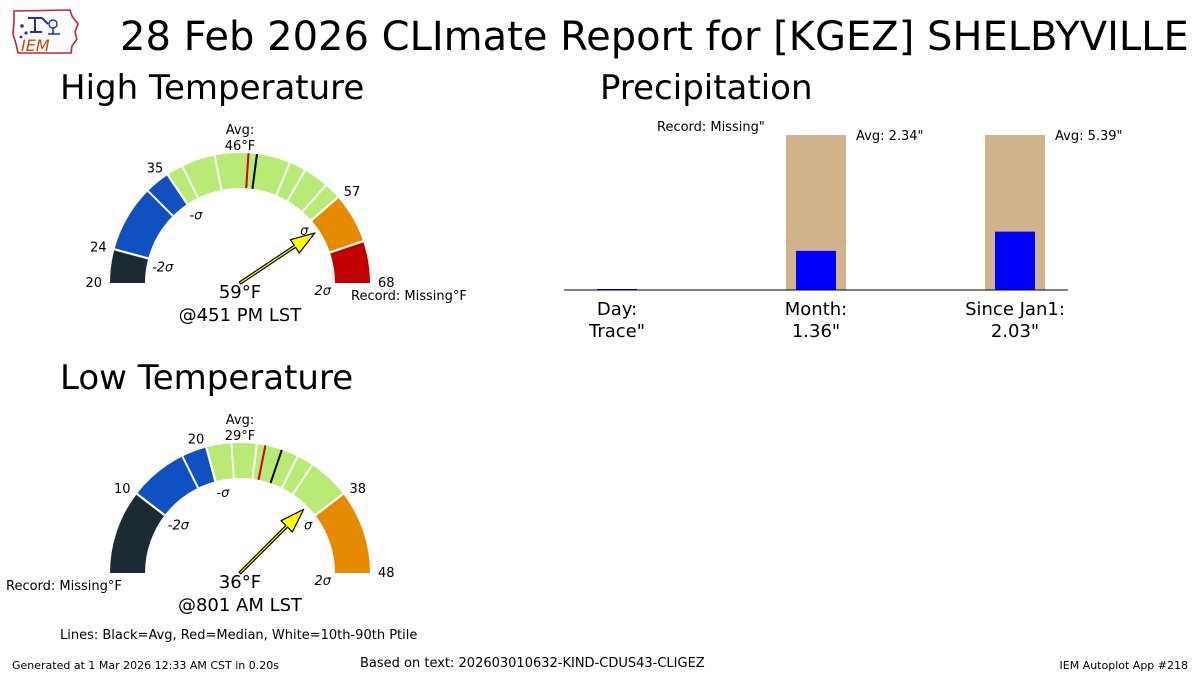  I want to click on iem-logo: IEM, so click(45, 34).